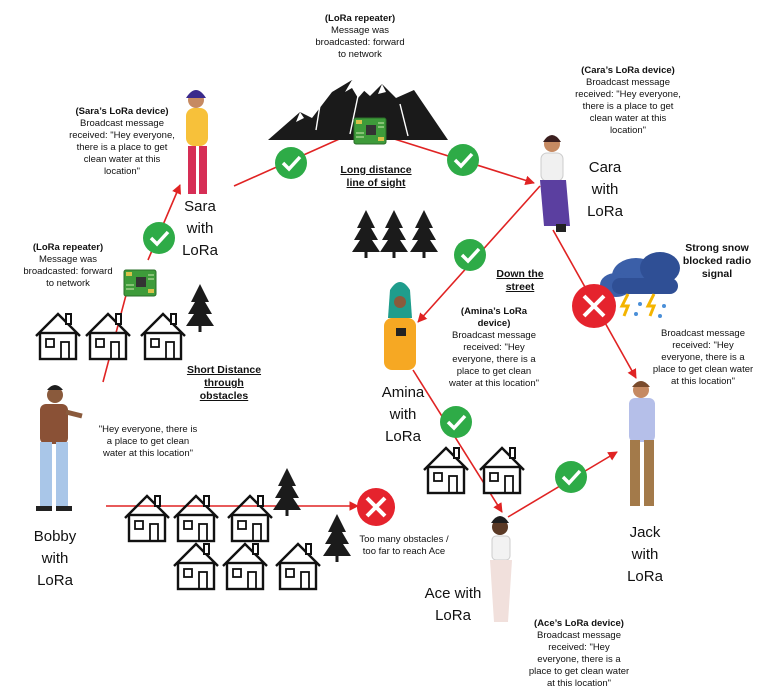 This screenshot has height=695, width=757. I want to click on arrow-bobby-to-repeater, so click(117, 331).